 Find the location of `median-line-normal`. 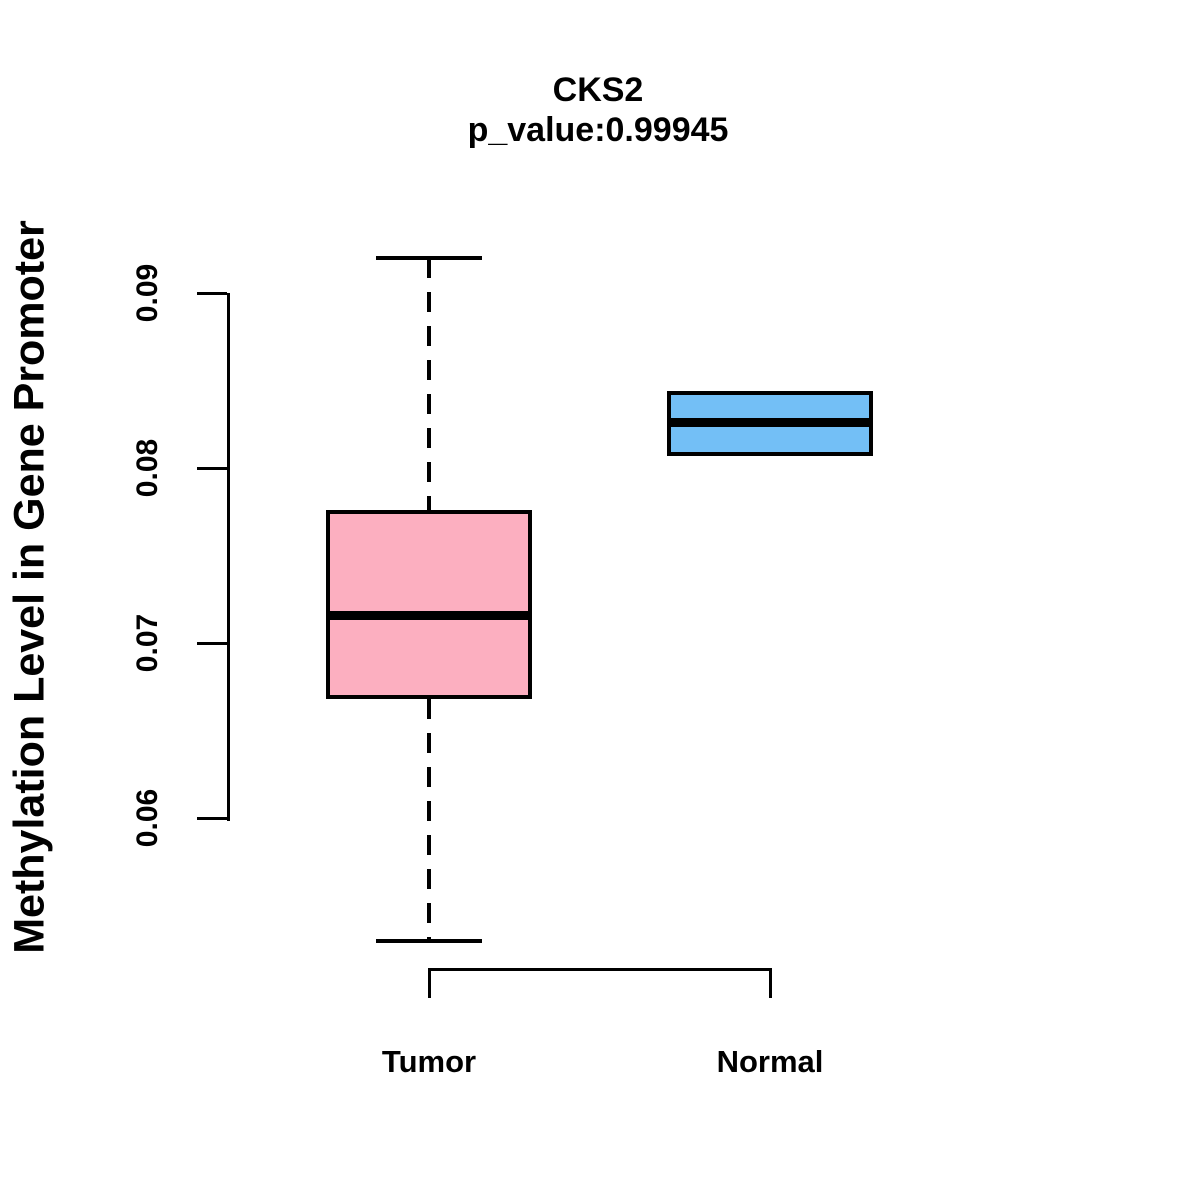

median-line-normal is located at coordinates (770, 422).